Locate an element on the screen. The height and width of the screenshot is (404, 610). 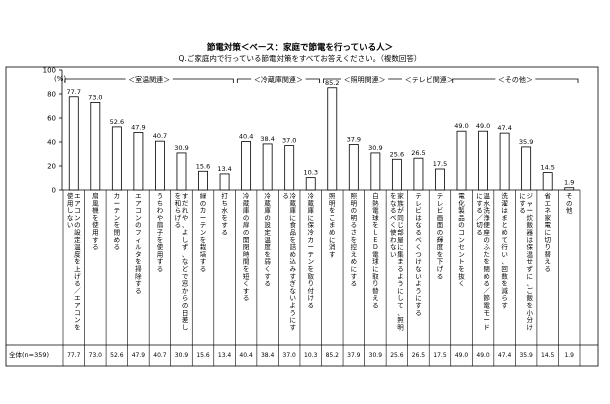
table-cell: 77.7 is located at coordinates (74, 355).